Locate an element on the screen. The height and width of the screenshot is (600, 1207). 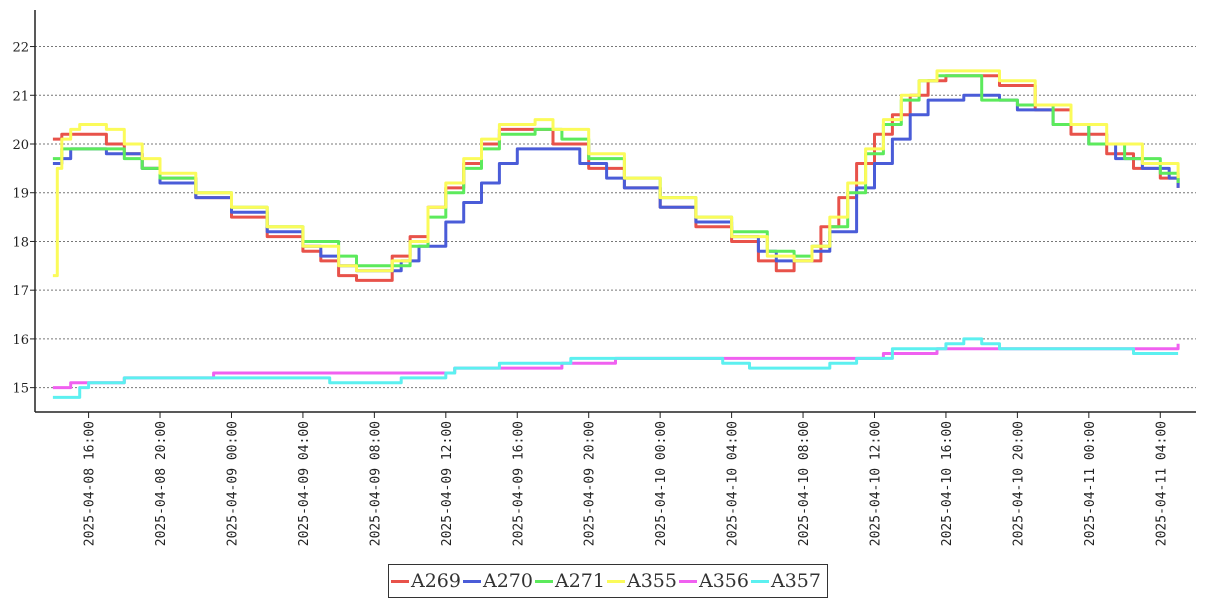
x-tick-label: 2025-04-09 20:00 is located at coordinates (590, 483).